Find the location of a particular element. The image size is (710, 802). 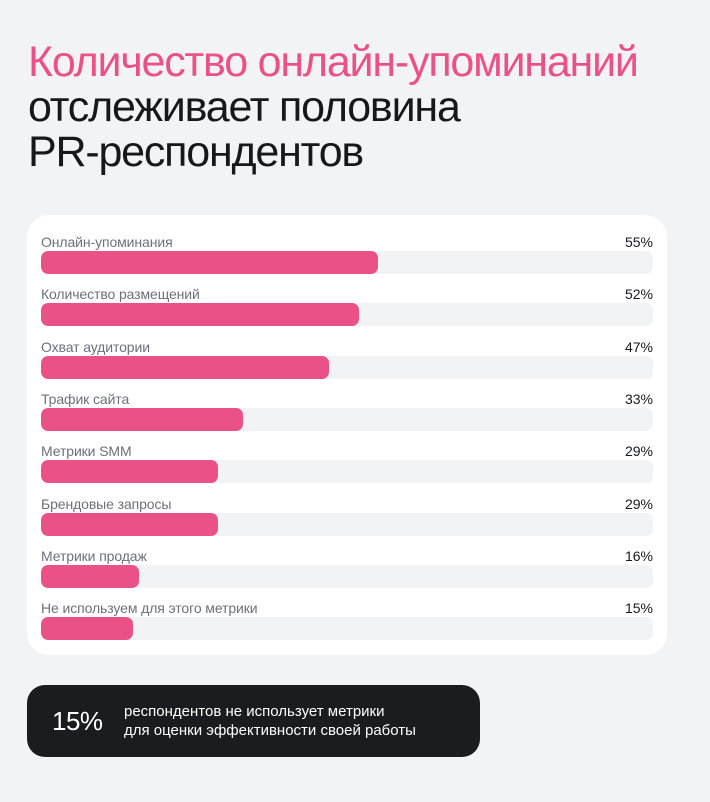

bar-label: Брендовые запросы is located at coordinates (106, 503).